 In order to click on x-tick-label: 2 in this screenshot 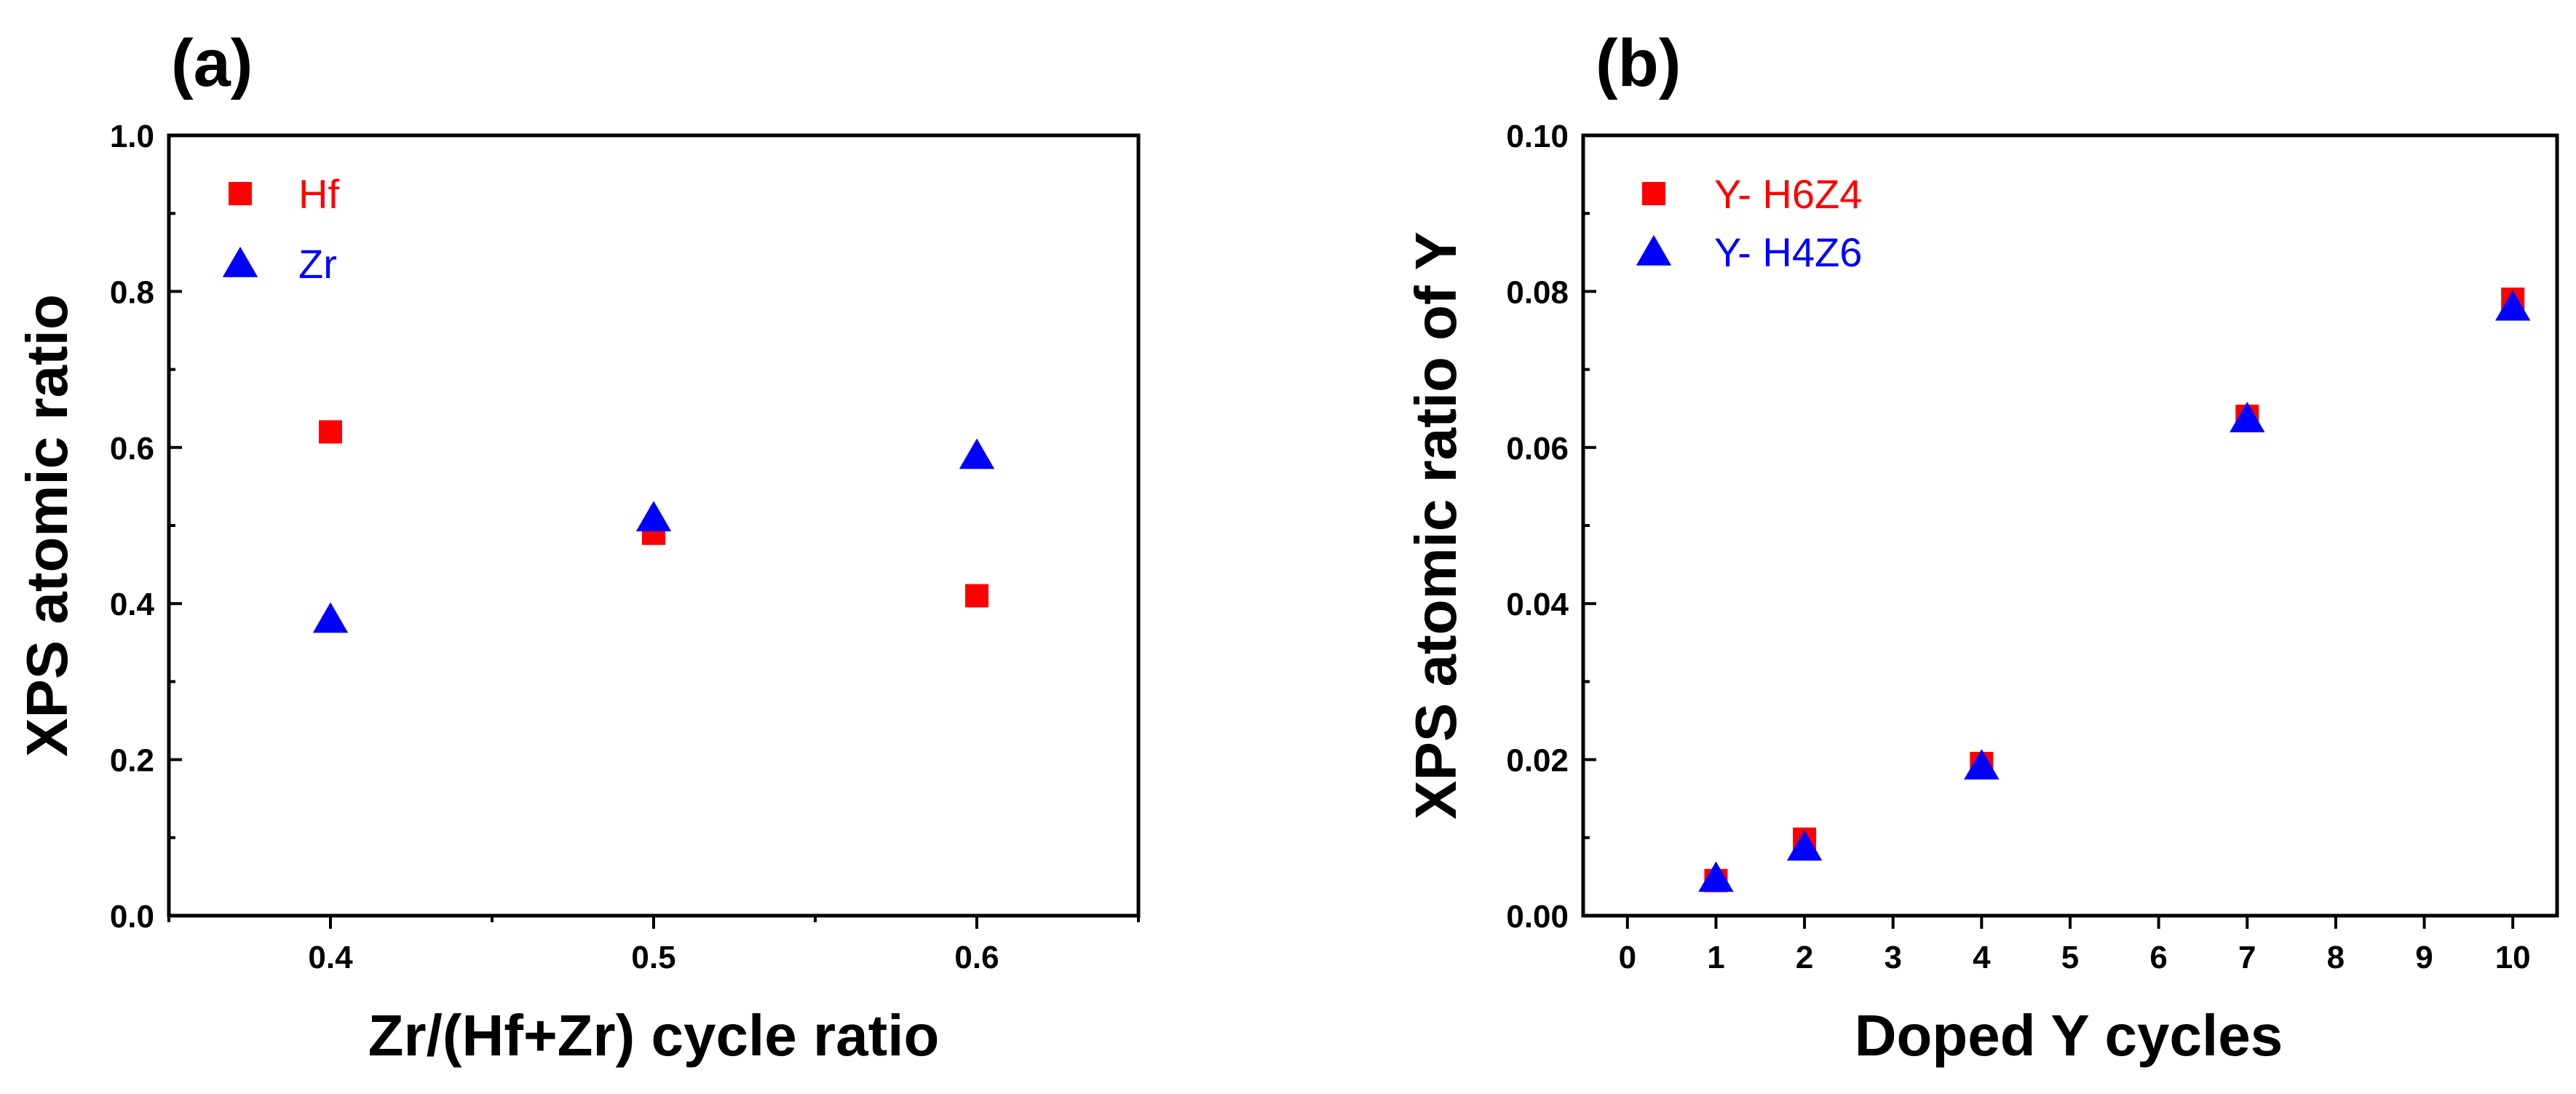, I will do `click(1804, 957)`.